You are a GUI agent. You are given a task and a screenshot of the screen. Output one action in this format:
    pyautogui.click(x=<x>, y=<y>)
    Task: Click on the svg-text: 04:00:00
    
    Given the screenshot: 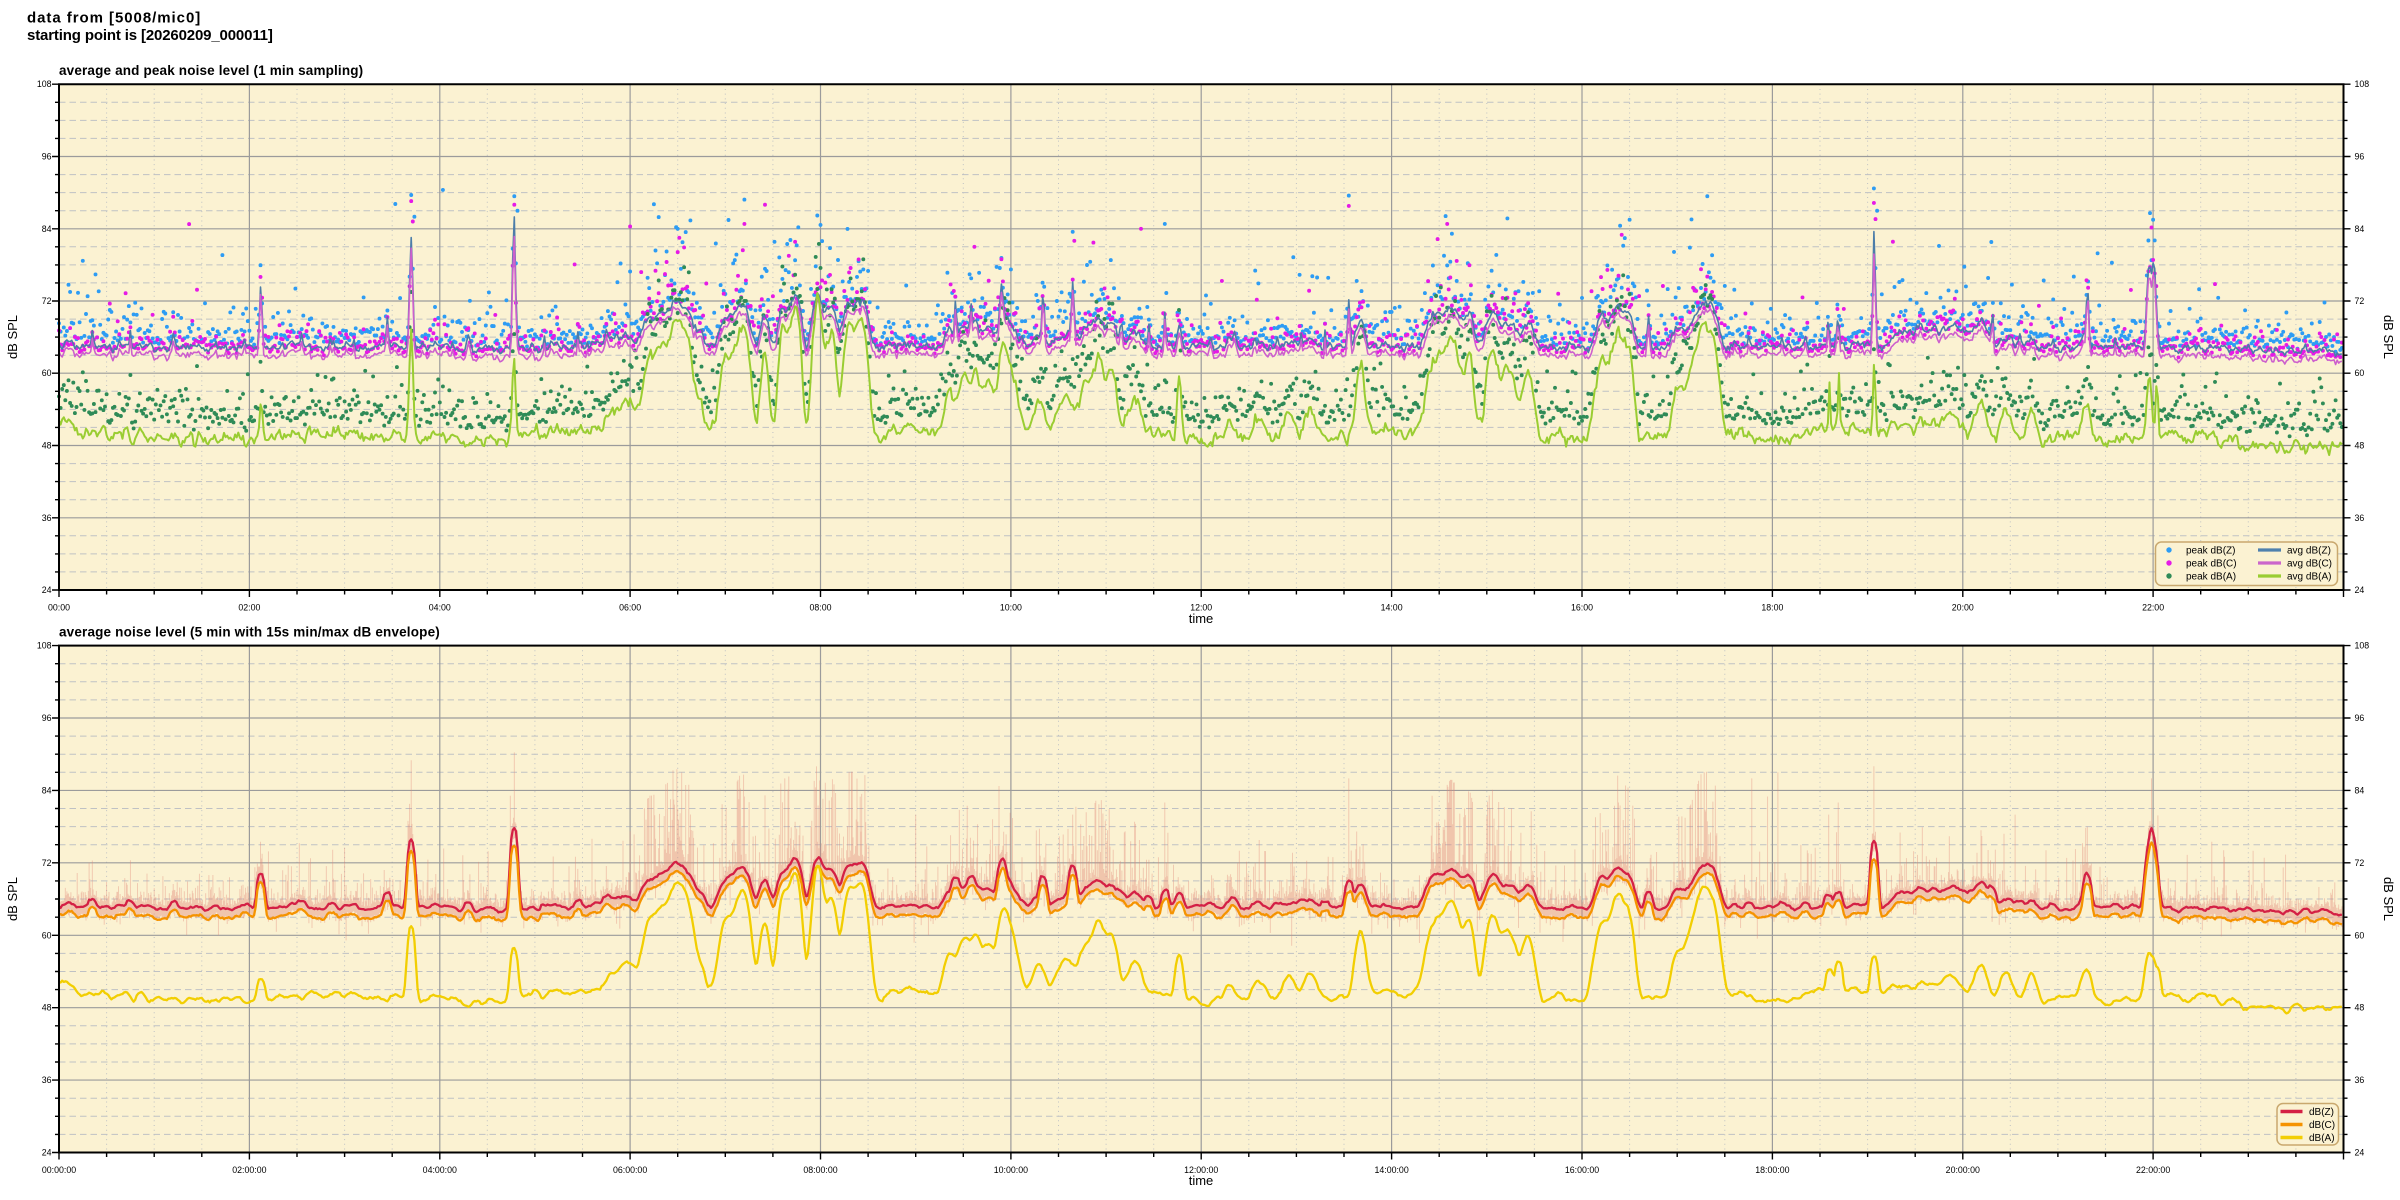 What is the action you would take?
    pyautogui.click(x=440, y=1170)
    